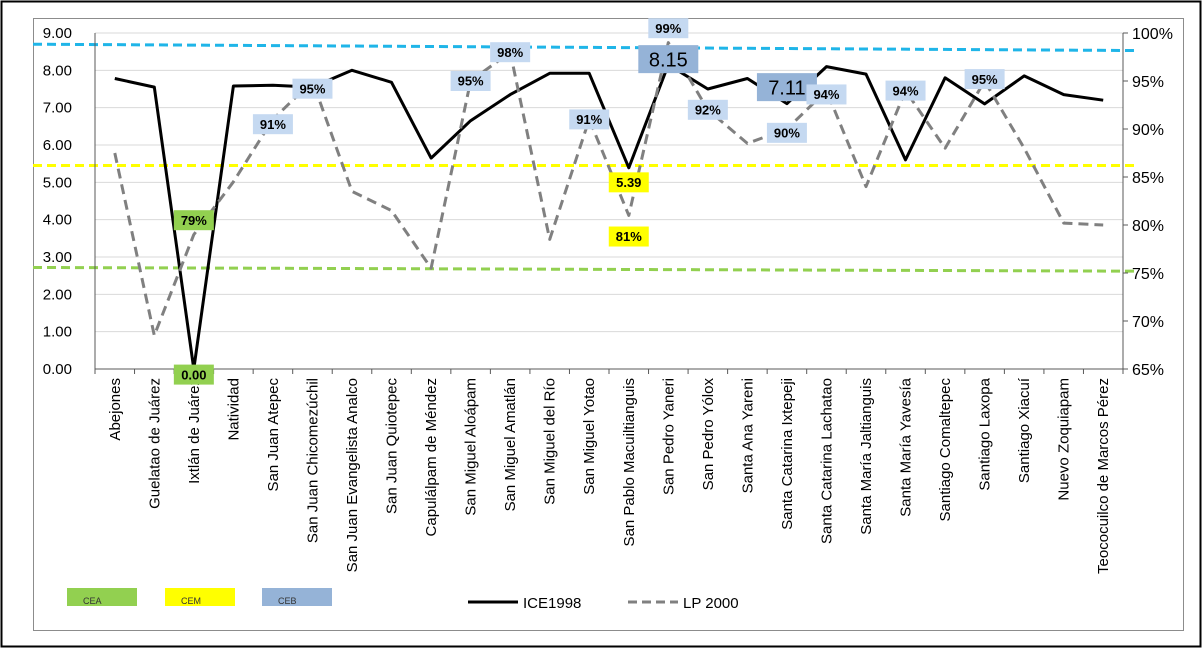 This screenshot has width=1202, height=653. I want to click on data-label-text: 81%, so click(629, 236).